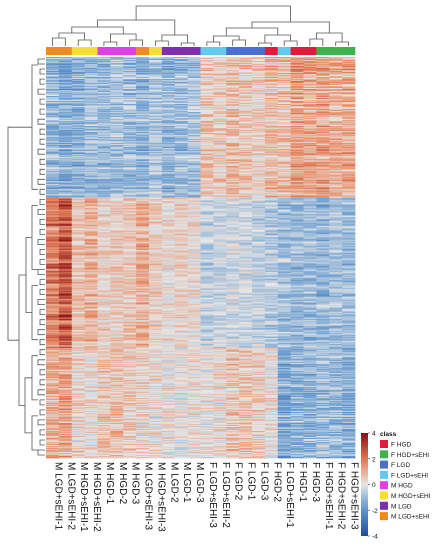 The width and height of the screenshot is (445, 555). I want to click on class-annotation-cell, so click(246, 51).